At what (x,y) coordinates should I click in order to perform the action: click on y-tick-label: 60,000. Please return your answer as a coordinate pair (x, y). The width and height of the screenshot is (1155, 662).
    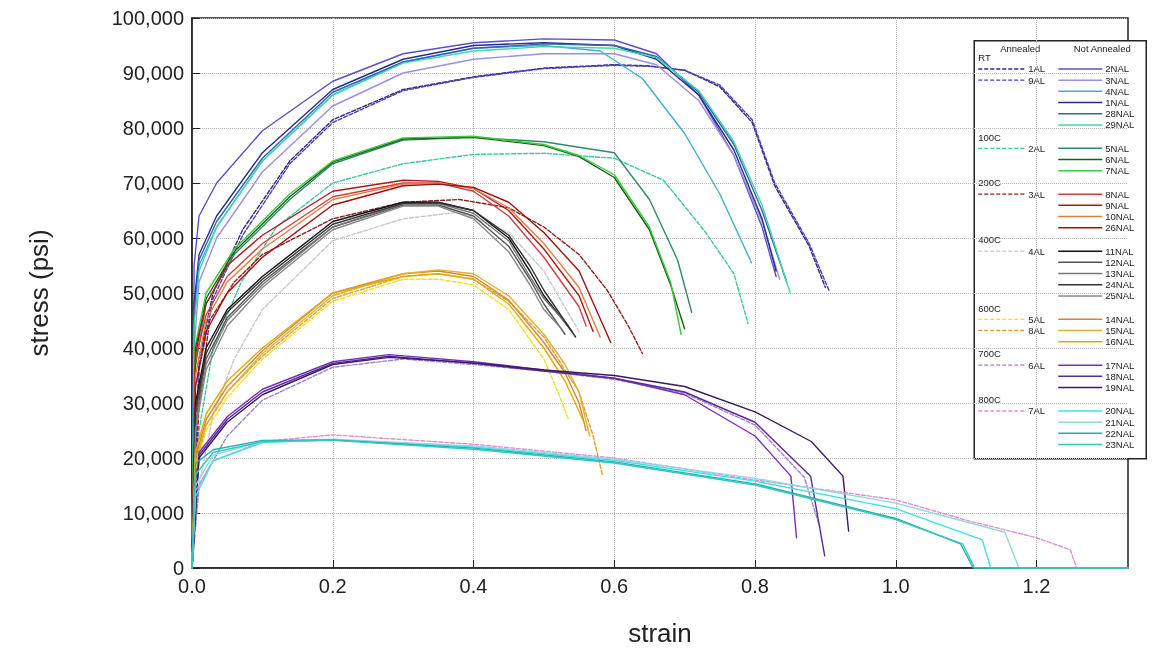
    Looking at the image, I should click on (153, 238).